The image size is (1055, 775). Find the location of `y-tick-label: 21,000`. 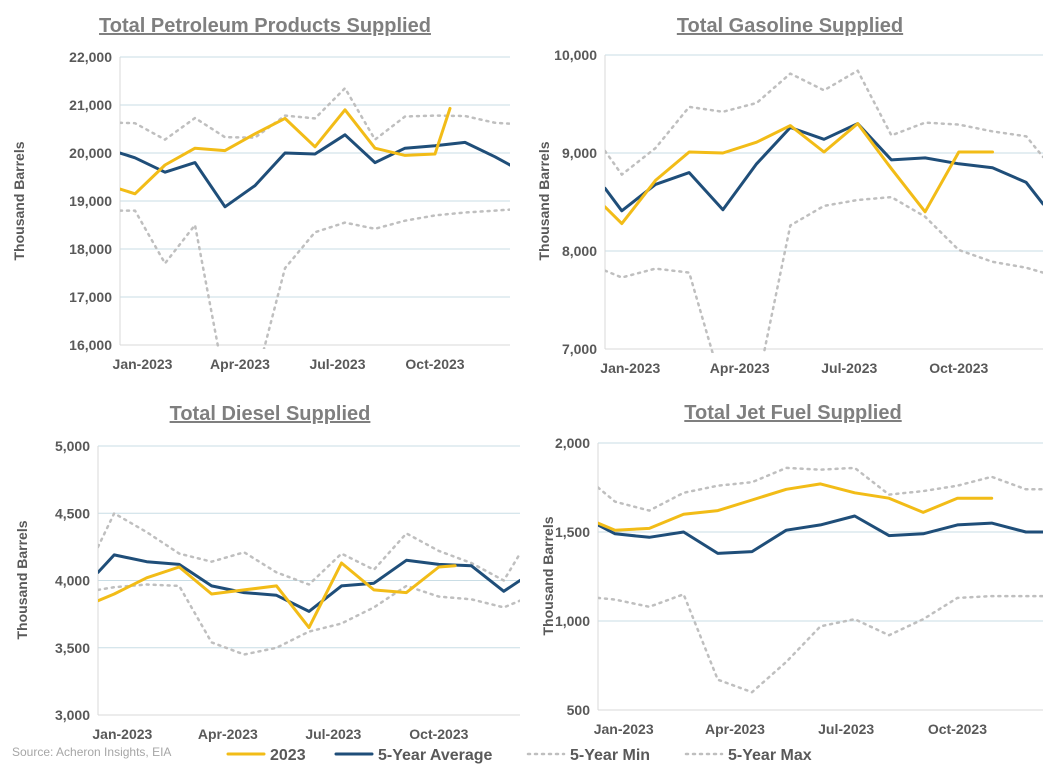

y-tick-label: 21,000 is located at coordinates (90, 105).